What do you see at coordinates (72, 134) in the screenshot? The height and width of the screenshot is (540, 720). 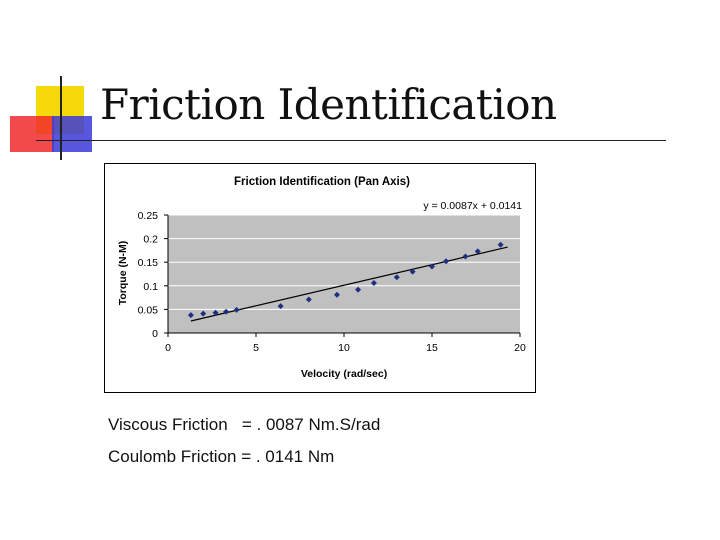 I see `decor-blue-square` at bounding box center [72, 134].